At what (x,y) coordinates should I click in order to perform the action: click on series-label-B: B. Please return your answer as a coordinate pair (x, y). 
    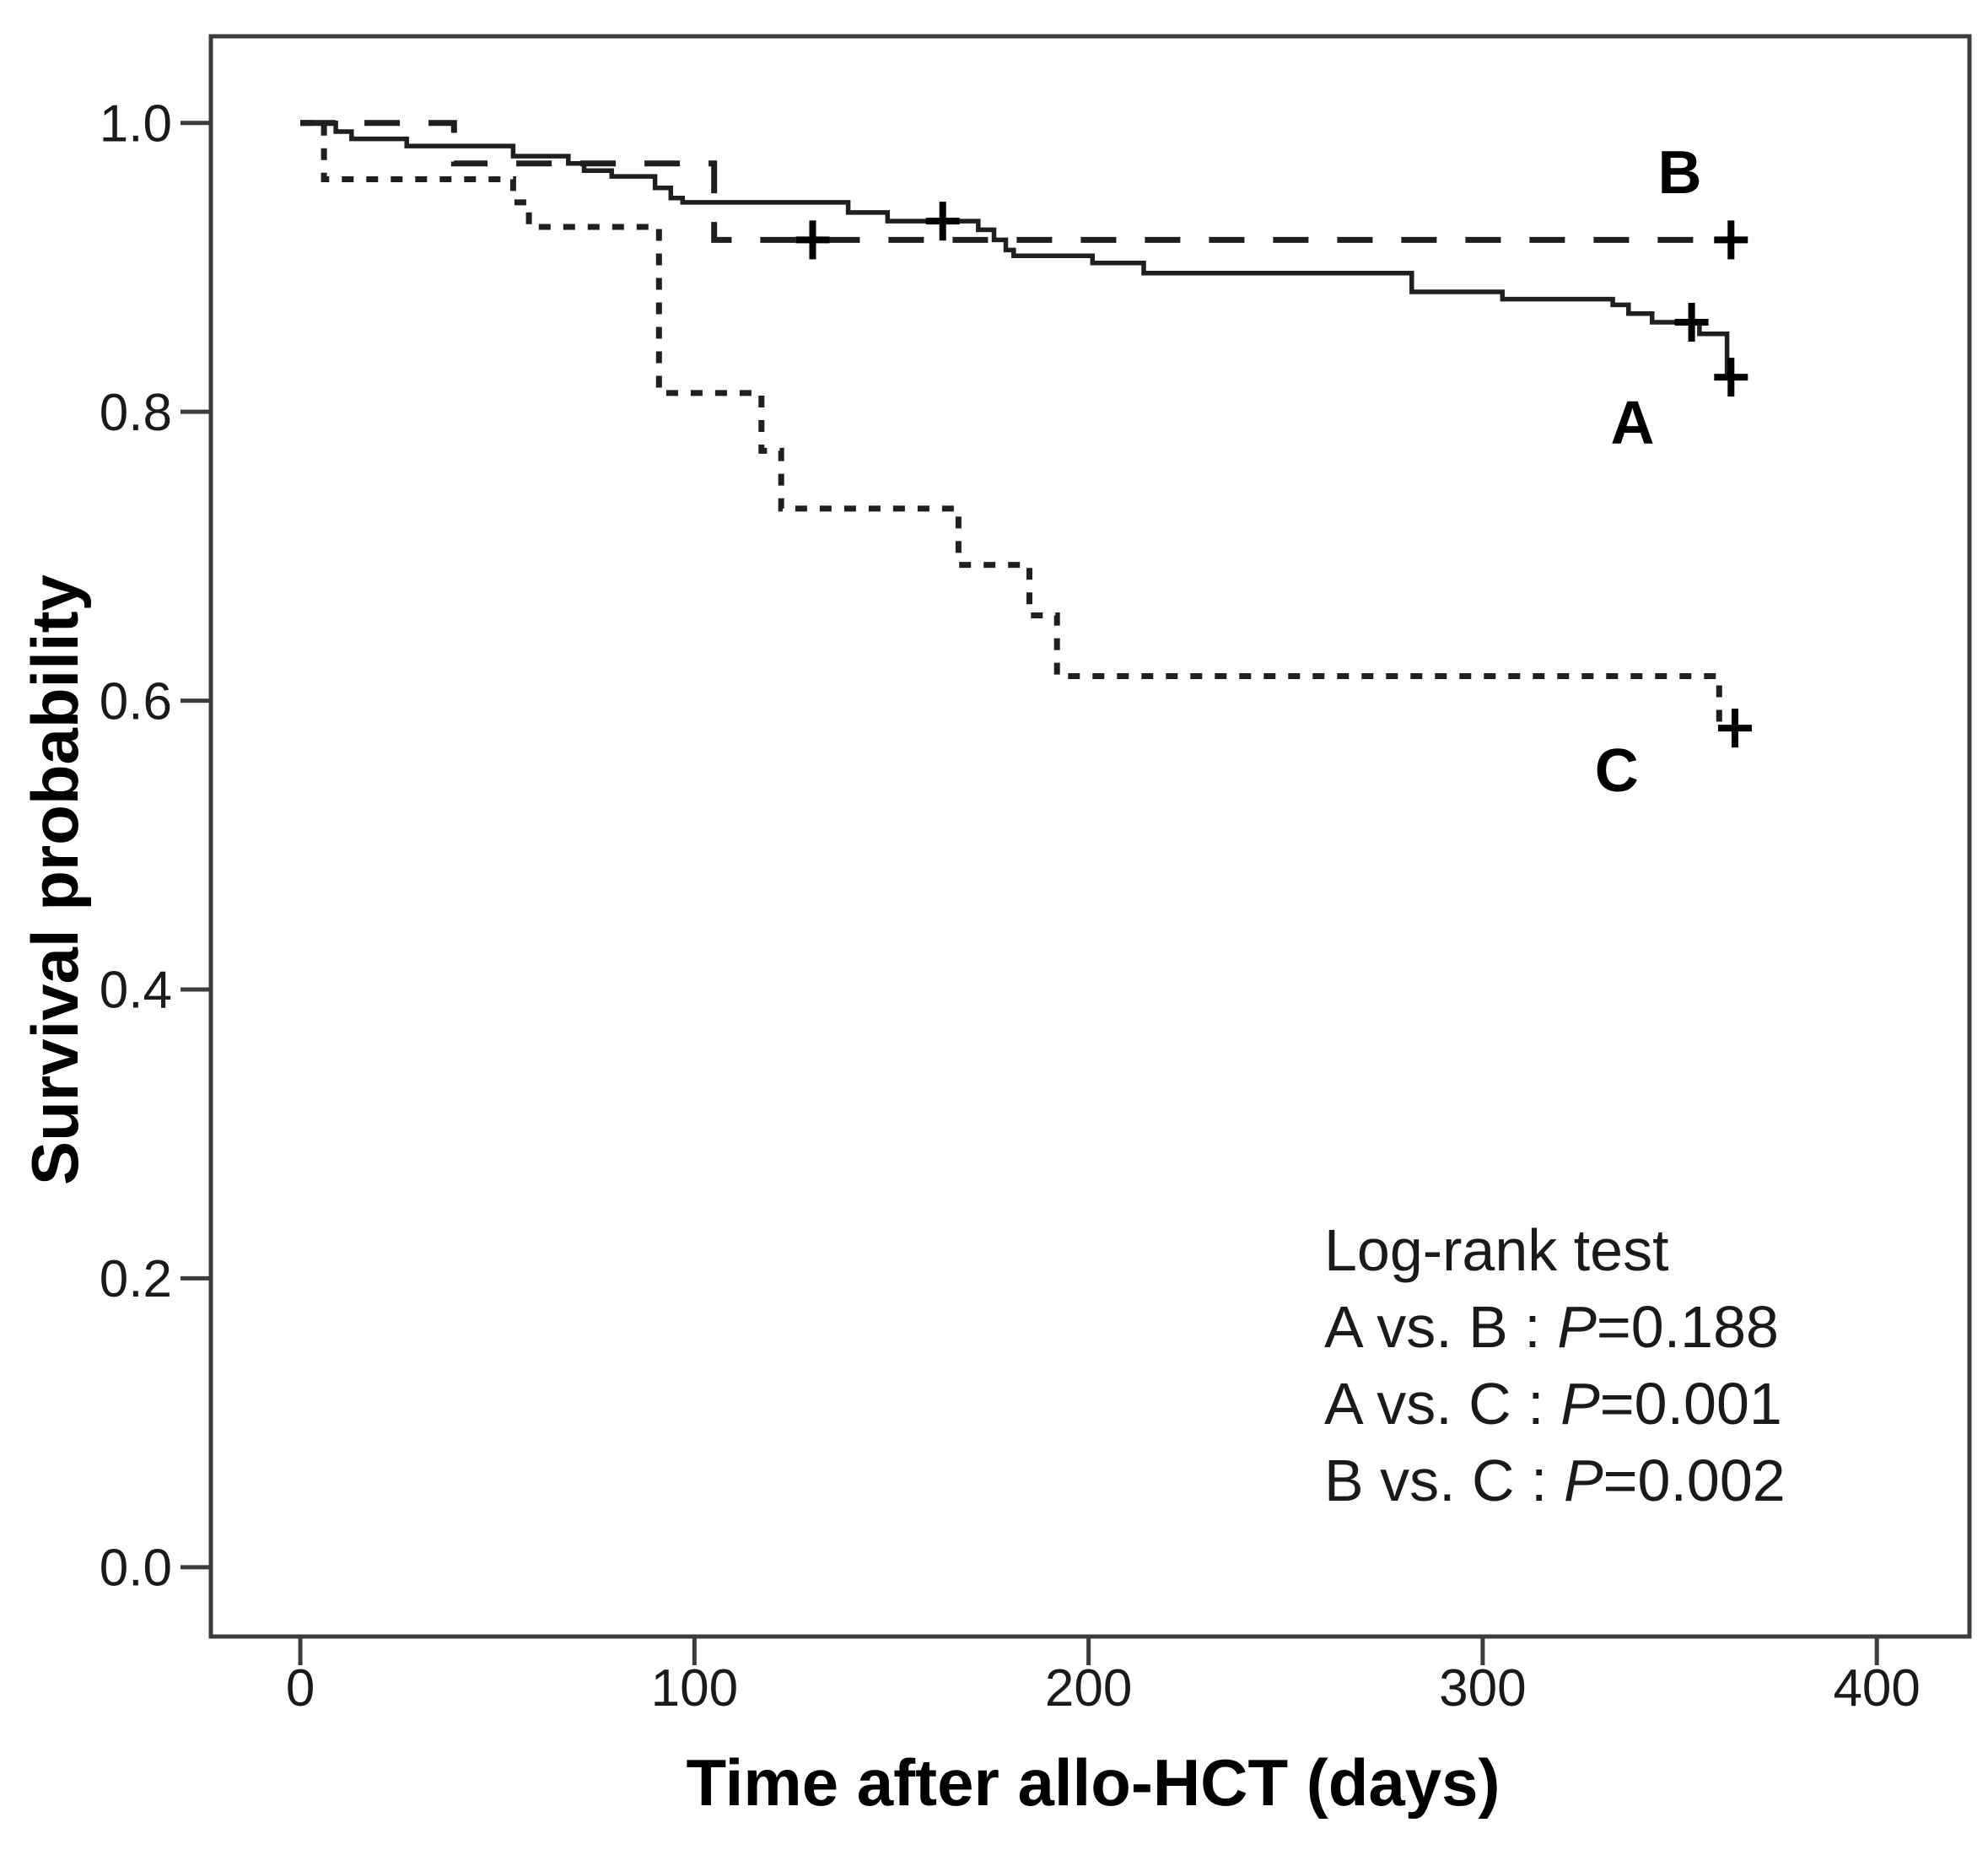
    Looking at the image, I should click on (1680, 173).